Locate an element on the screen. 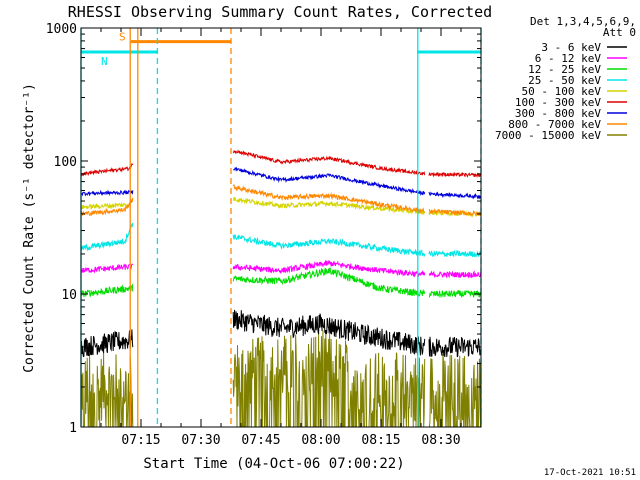  annotation-label: N is located at coordinates (104, 61).